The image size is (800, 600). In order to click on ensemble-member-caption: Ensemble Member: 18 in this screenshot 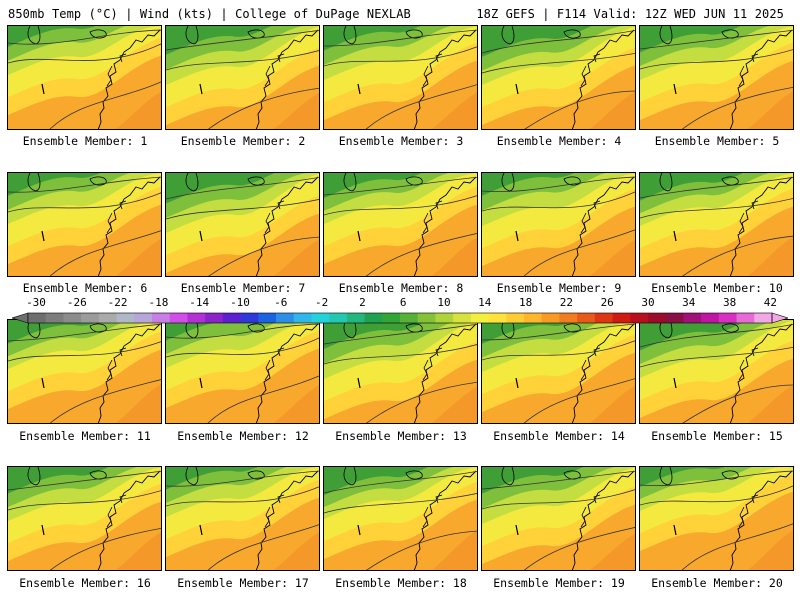, I will do `click(401, 583)`.